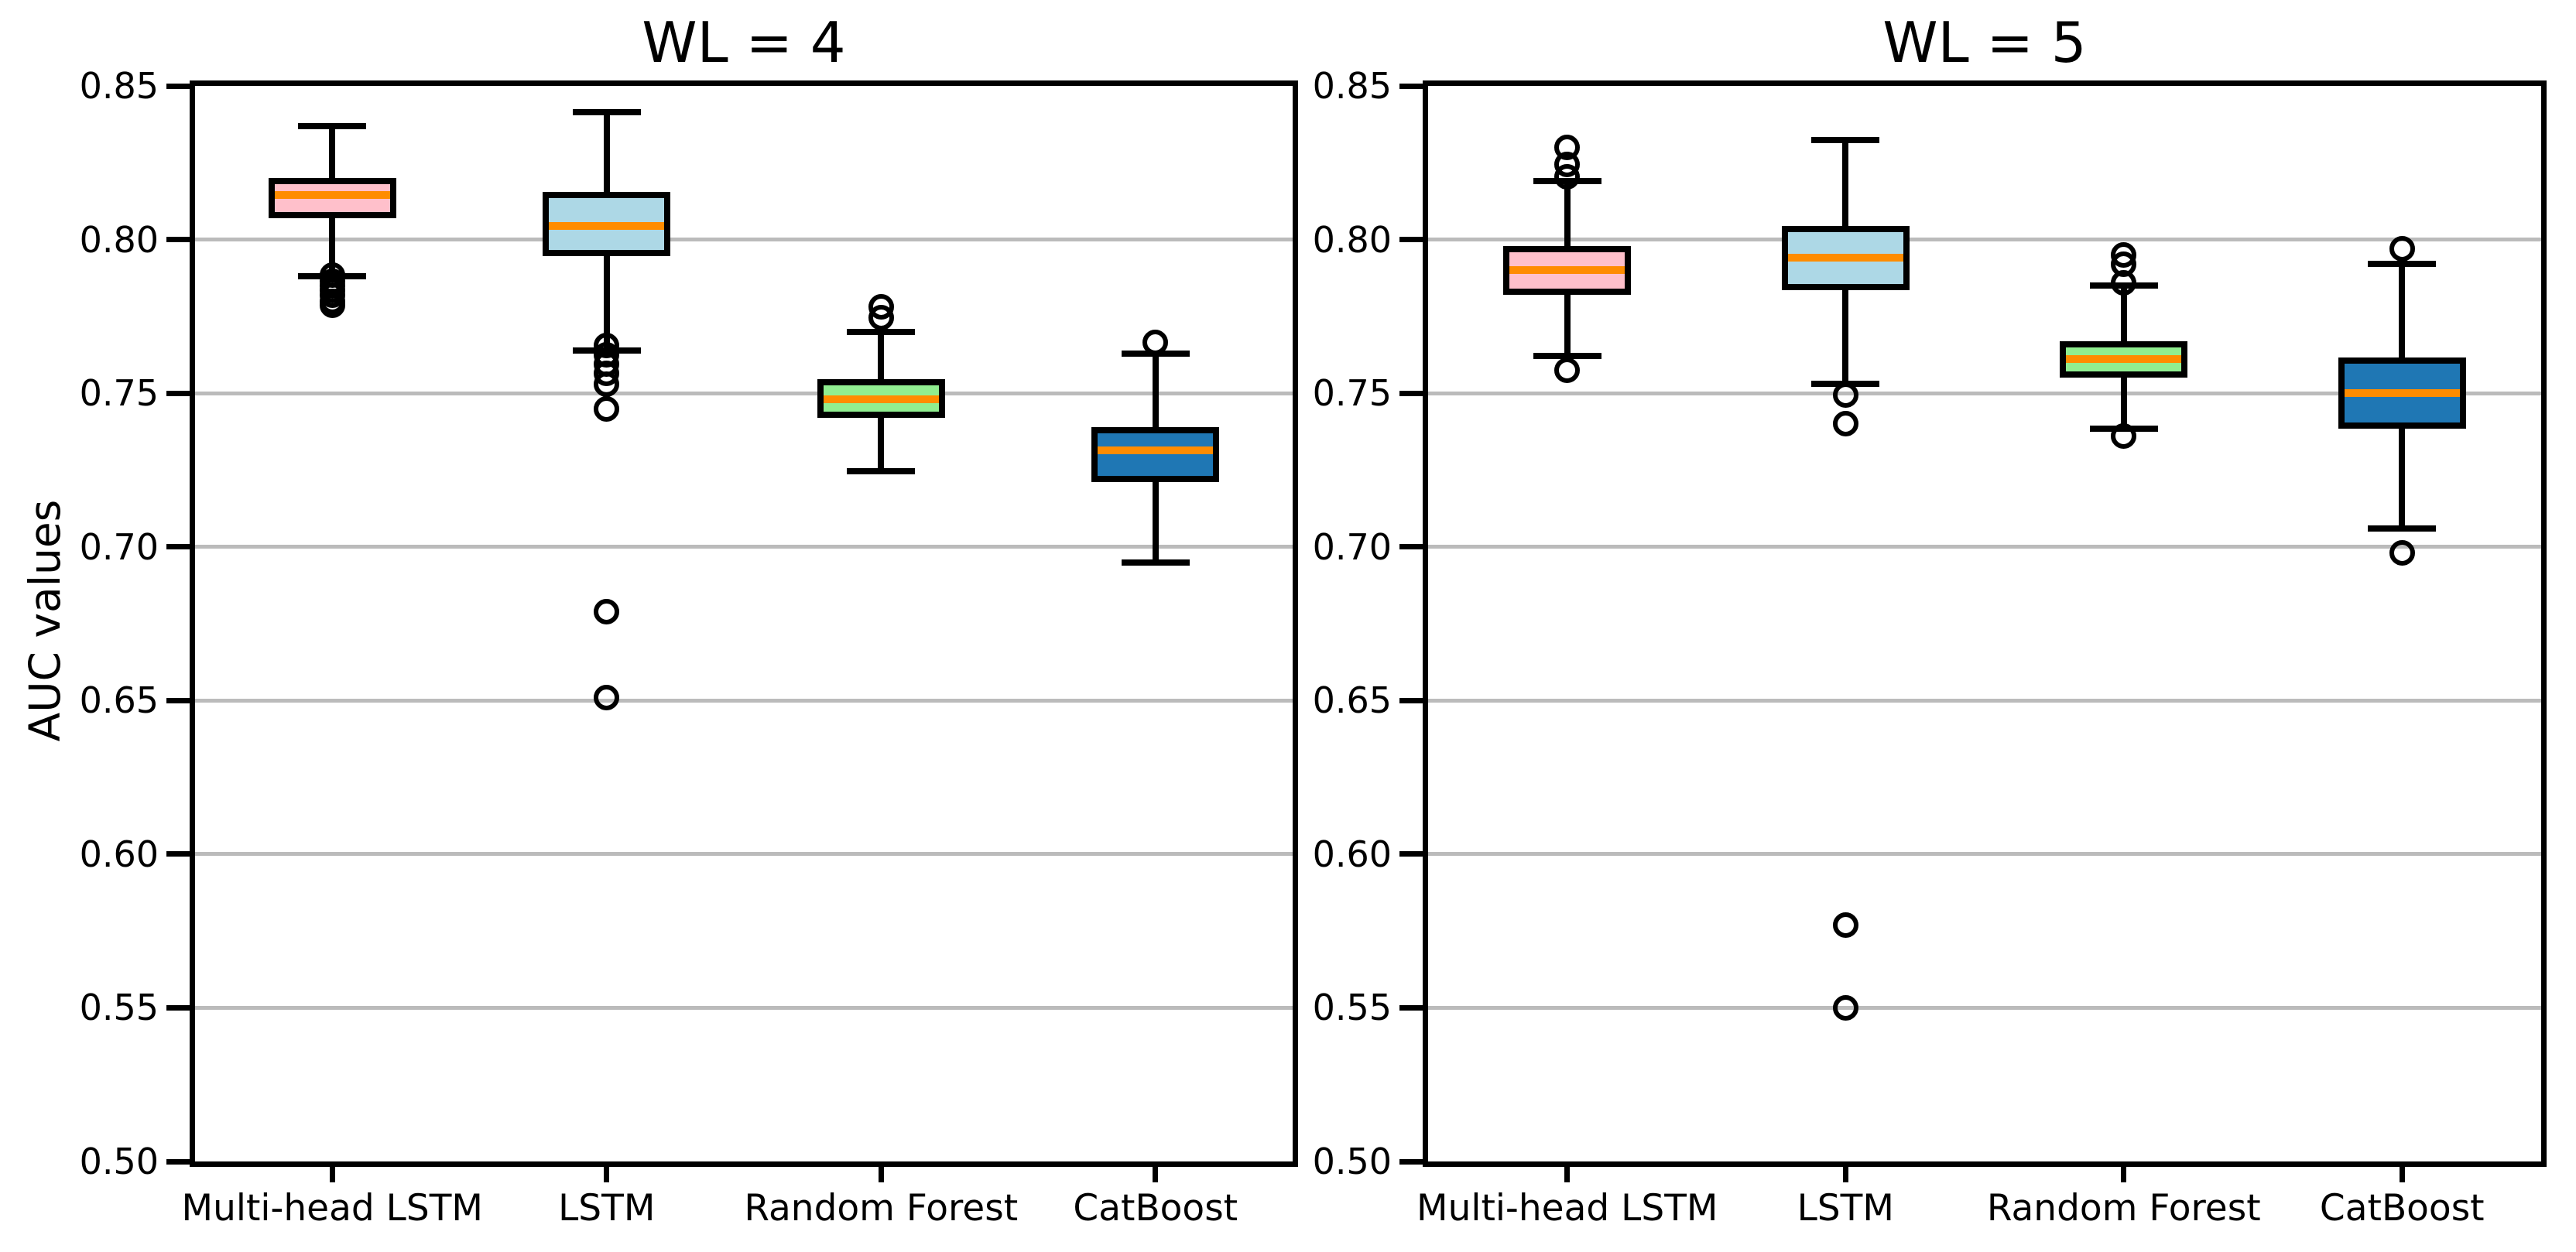  Describe the element at coordinates (881, 444) in the screenshot. I see `whisker-lower-random-forest` at that location.